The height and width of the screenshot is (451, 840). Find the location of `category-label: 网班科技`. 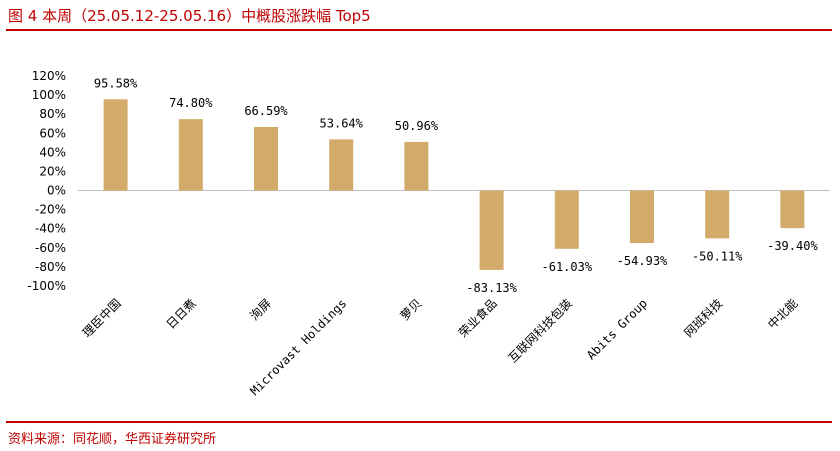

category-label: 网班科技 is located at coordinates (703, 318).